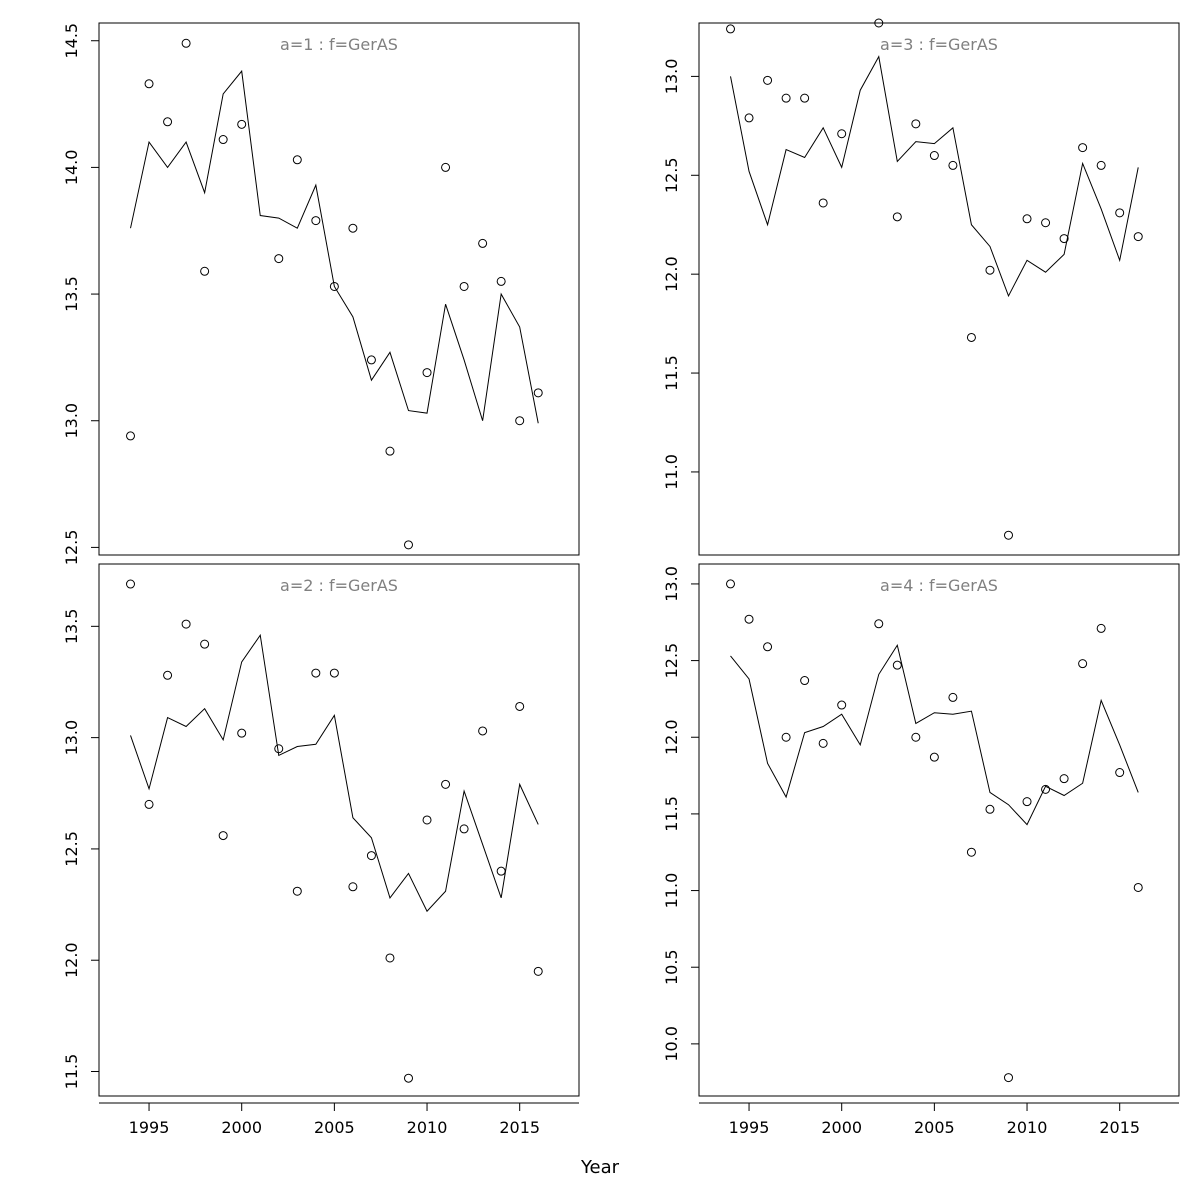 This screenshot has height=1204, width=1200. Describe the element at coordinates (71, 41) in the screenshot. I see `y-tick-label: 14.5` at that location.